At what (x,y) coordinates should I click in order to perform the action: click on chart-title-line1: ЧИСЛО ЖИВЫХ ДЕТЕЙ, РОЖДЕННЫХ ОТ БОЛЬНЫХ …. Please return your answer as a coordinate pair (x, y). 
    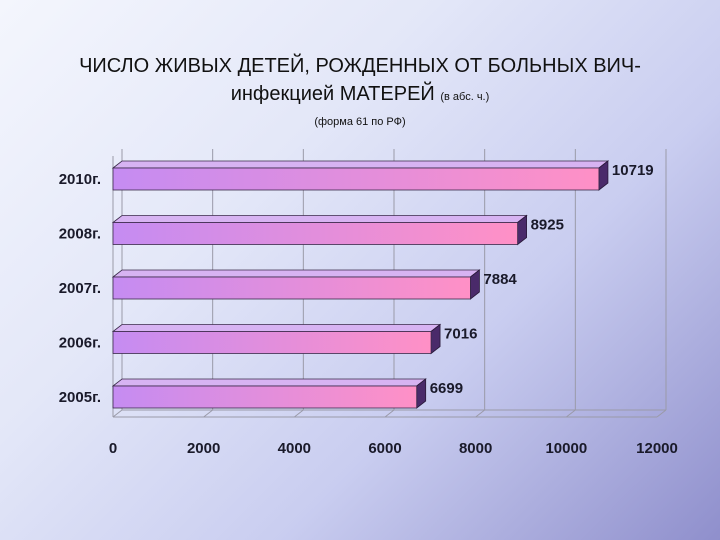
    Looking at the image, I should click on (360, 66).